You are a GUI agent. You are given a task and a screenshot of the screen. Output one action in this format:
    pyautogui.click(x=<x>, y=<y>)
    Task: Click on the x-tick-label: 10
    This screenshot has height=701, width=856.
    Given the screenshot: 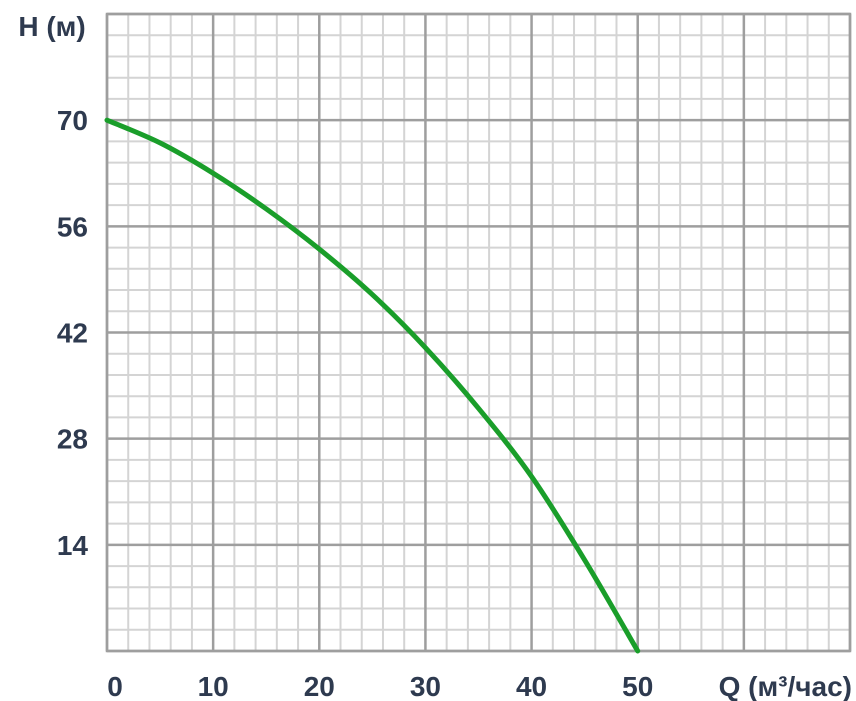 What is the action you would take?
    pyautogui.click(x=213, y=686)
    